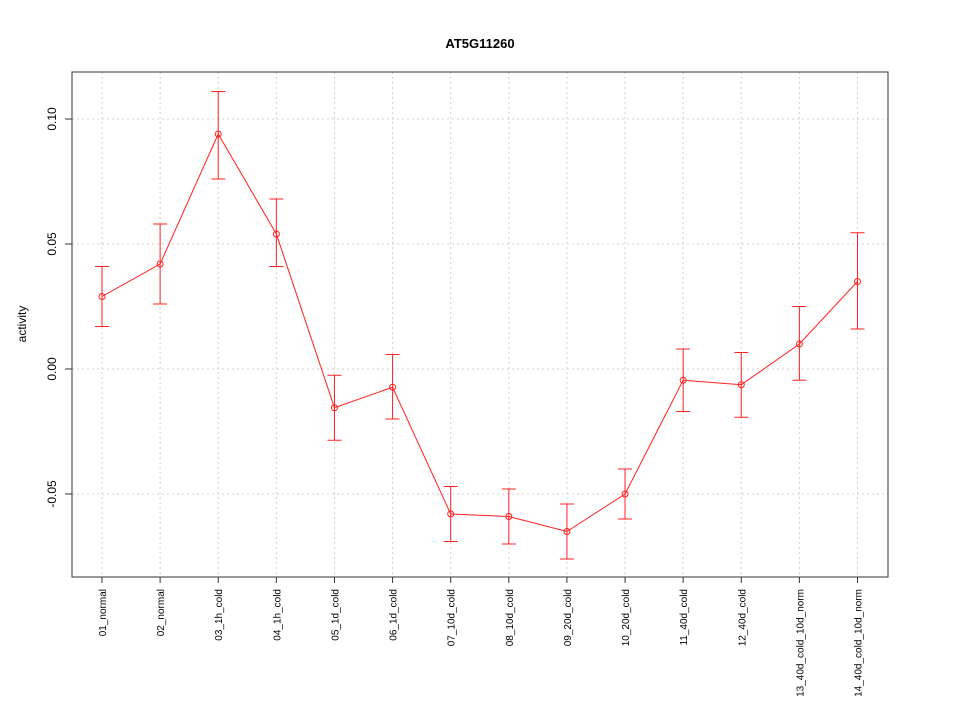 The width and height of the screenshot is (960, 720). What do you see at coordinates (859, 643) in the screenshot?
I see `x-tick-label: 14_40d_cold_10d_norm` at bounding box center [859, 643].